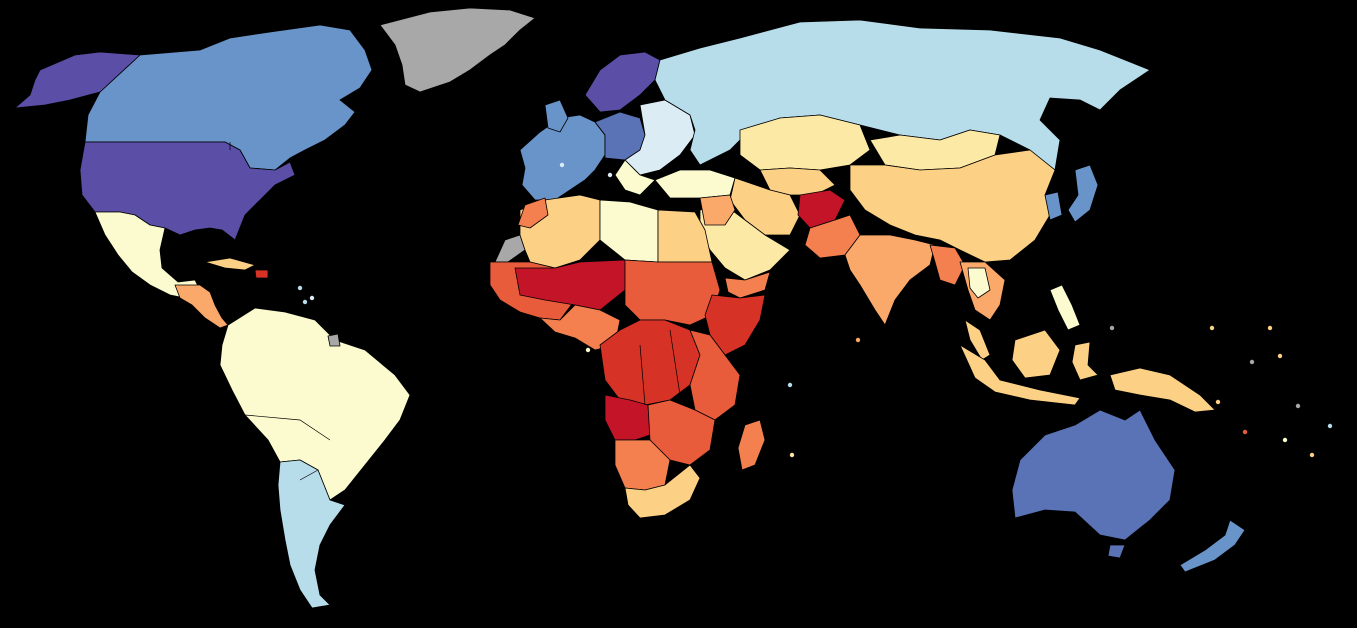 Image resolution: width=1357 pixels, height=628 pixels. What do you see at coordinates (979, 283) in the screenshot?
I see `region-laos` at bounding box center [979, 283].